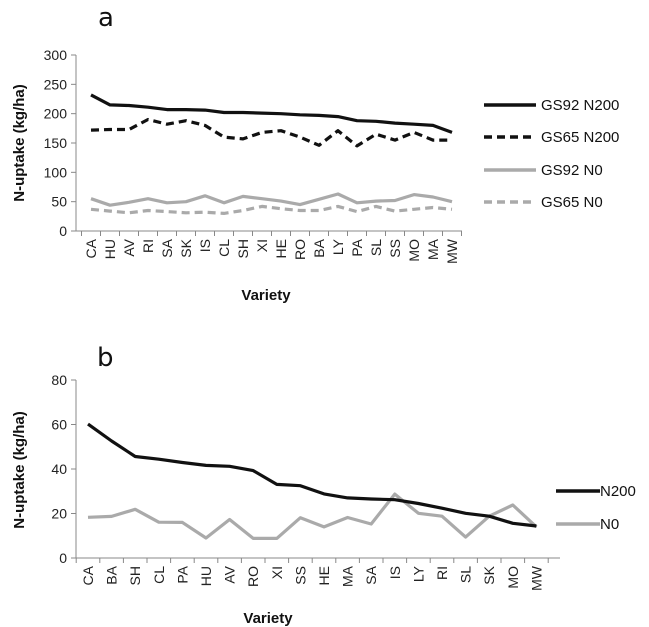 The width and height of the screenshot is (649, 627). What do you see at coordinates (312, 516) in the screenshot?
I see `chart-b-series-n0` at bounding box center [312, 516].